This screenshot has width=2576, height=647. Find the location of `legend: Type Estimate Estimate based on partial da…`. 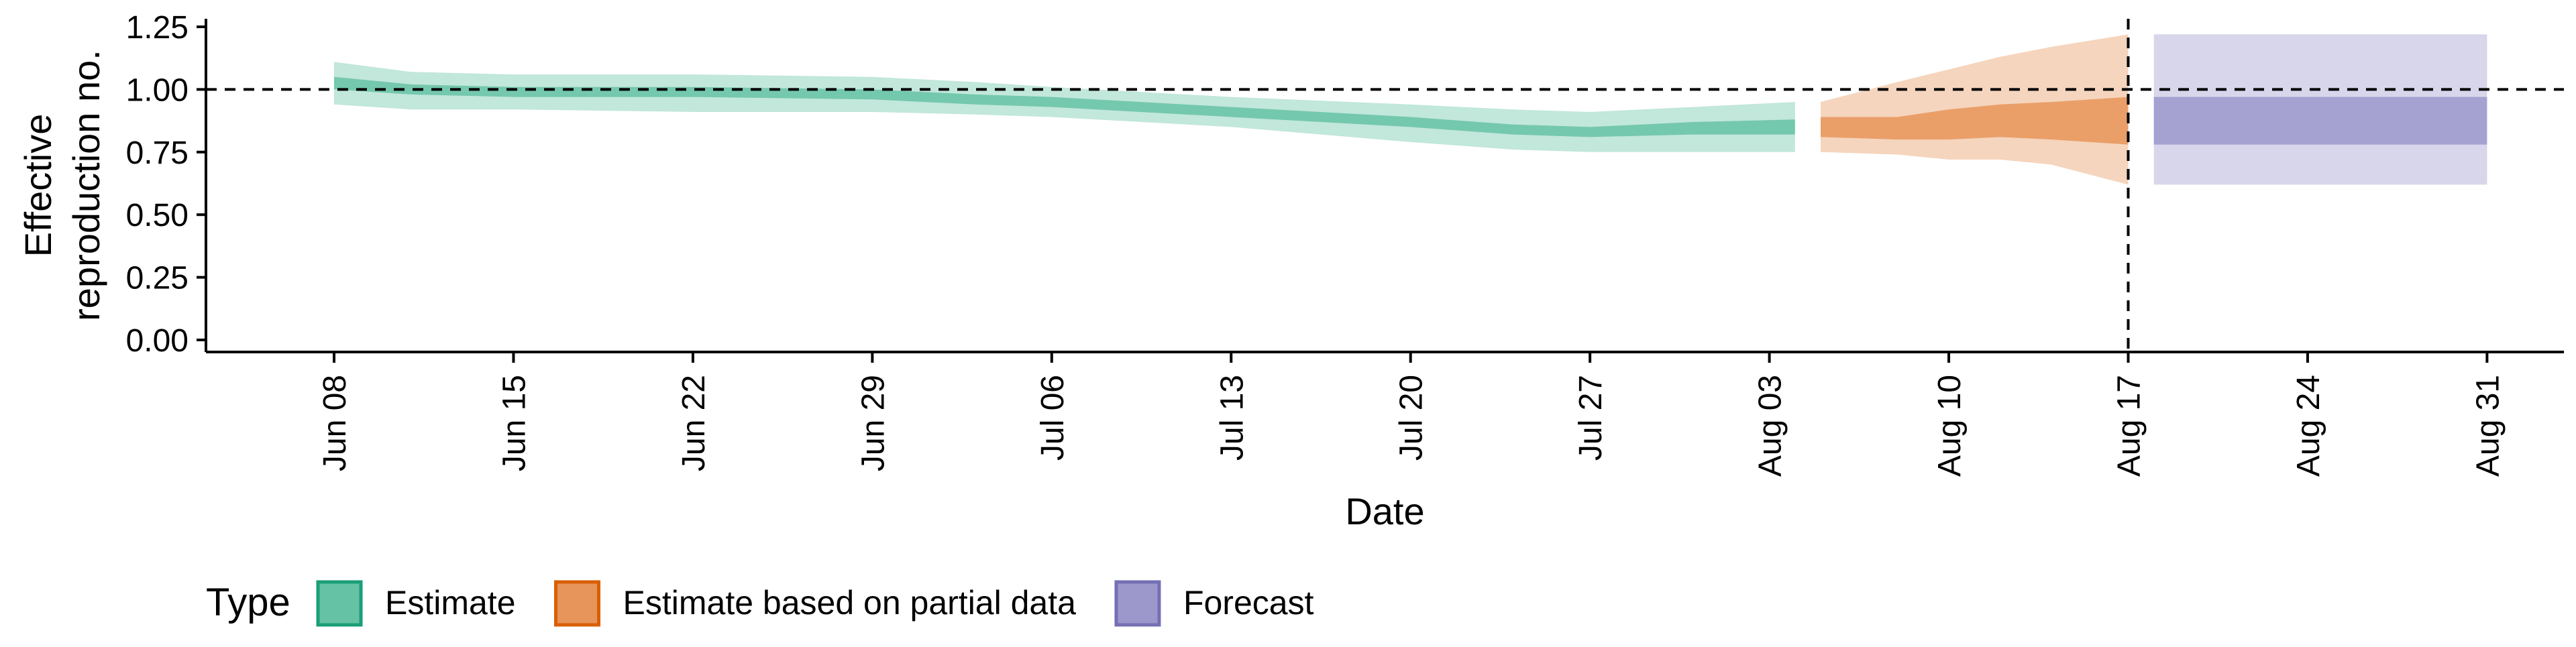

legend: Type Estimate Estimate based on partial da… is located at coordinates (760, 603).